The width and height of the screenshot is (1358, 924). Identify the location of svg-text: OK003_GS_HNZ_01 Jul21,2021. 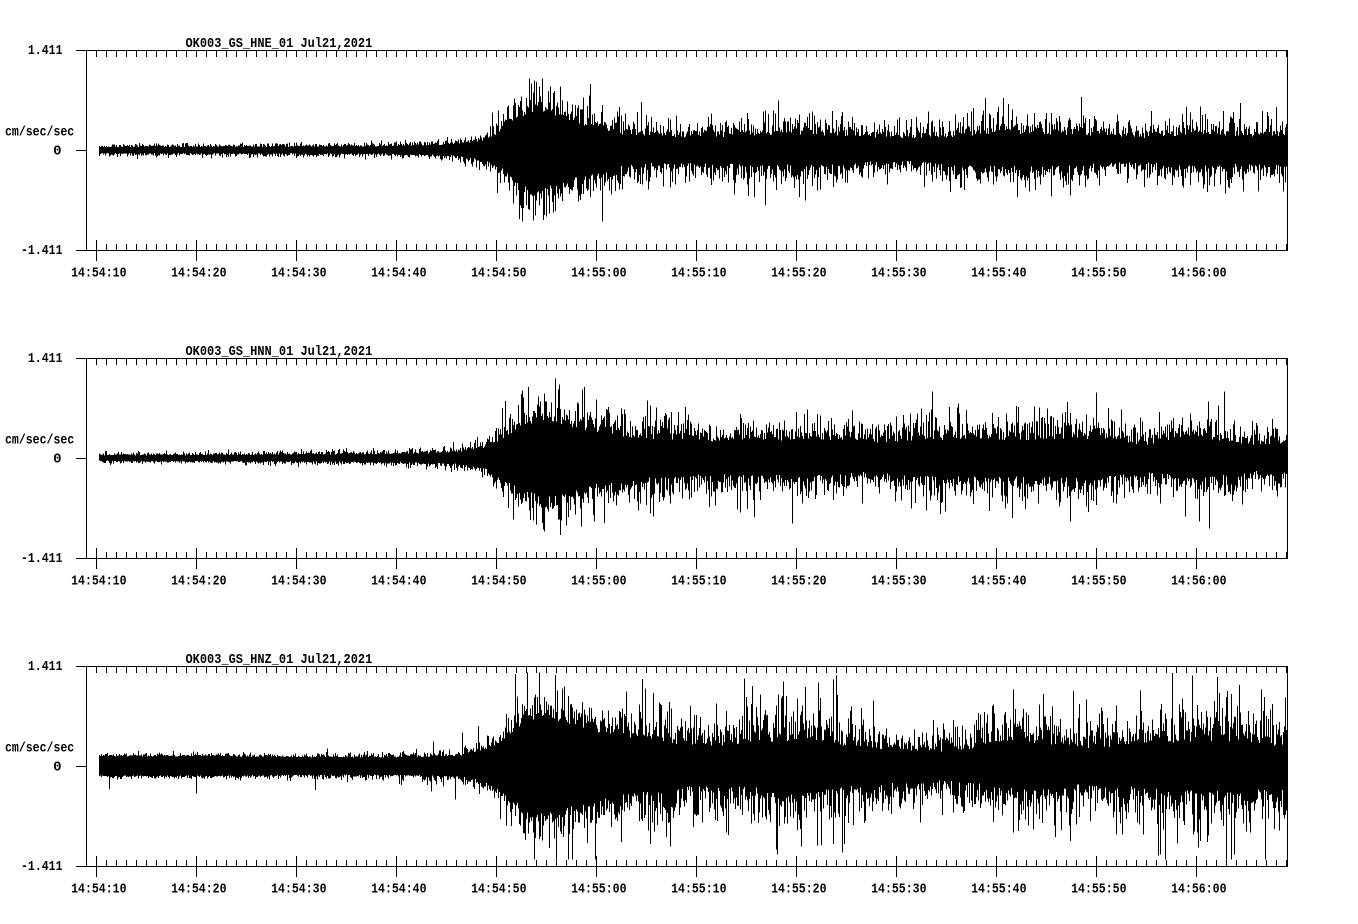
(279, 660).